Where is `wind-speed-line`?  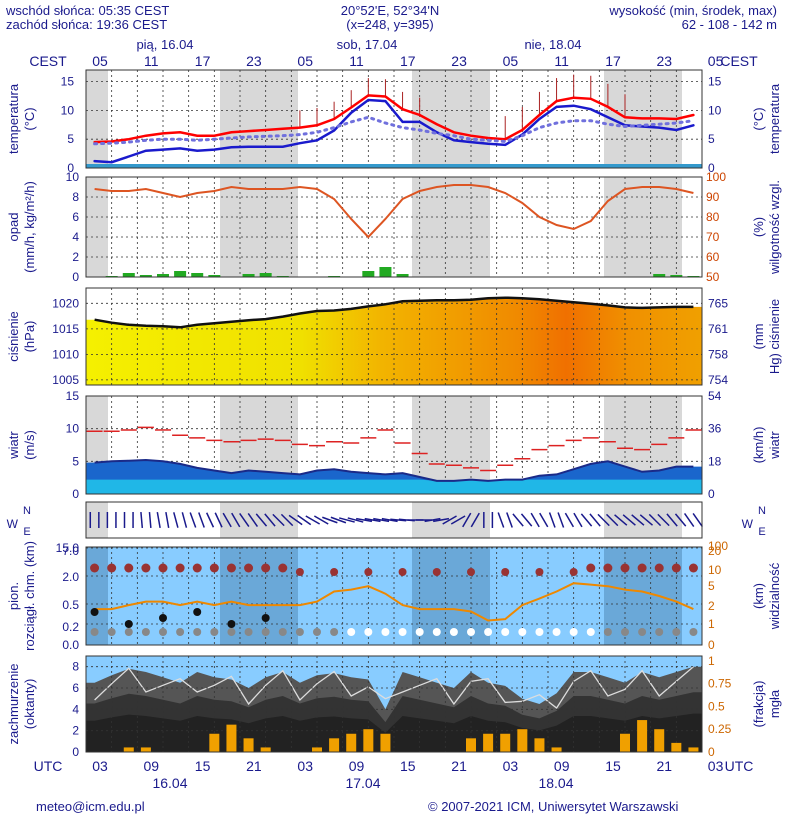
wind-speed-line is located at coordinates (394, 470).